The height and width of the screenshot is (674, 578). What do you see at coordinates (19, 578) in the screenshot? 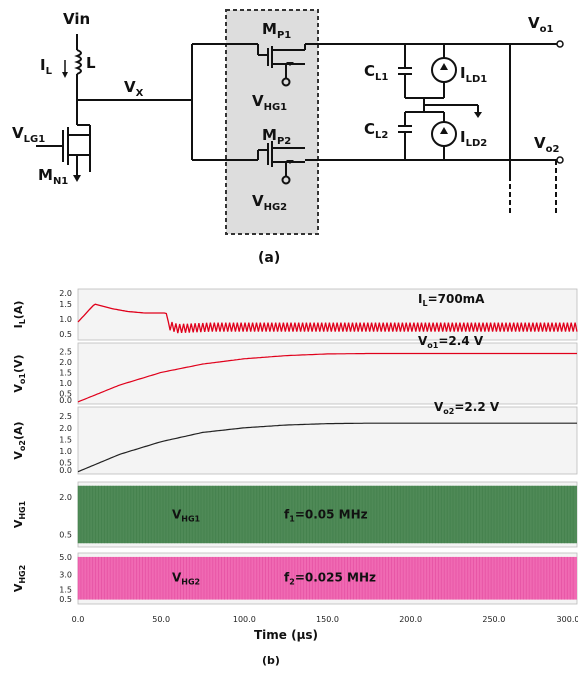
I see `y-axis-label: VHG2` at bounding box center [19, 578].